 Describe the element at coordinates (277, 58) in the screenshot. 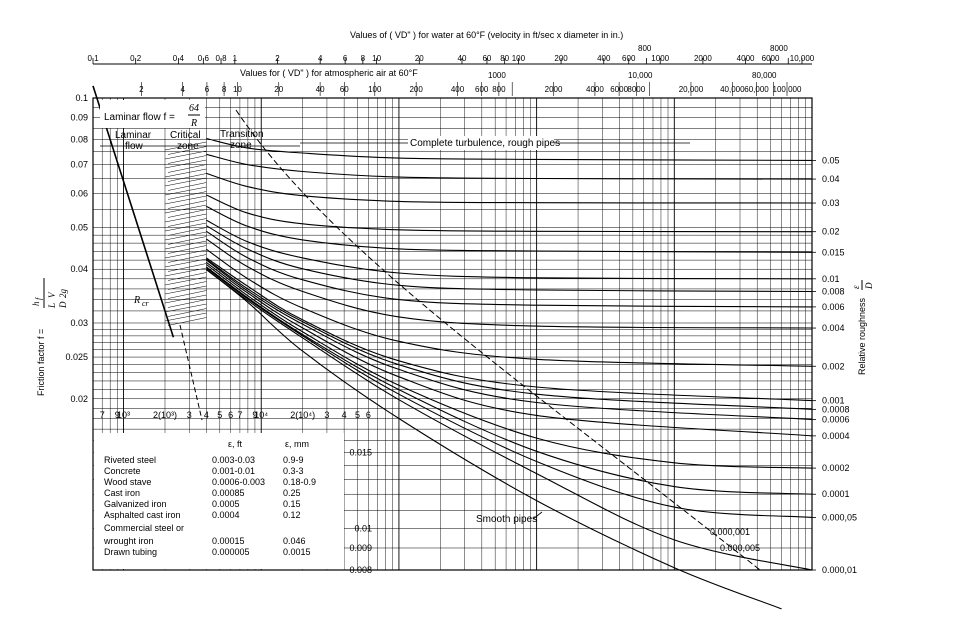

I see `water-tick-label: 2` at that location.